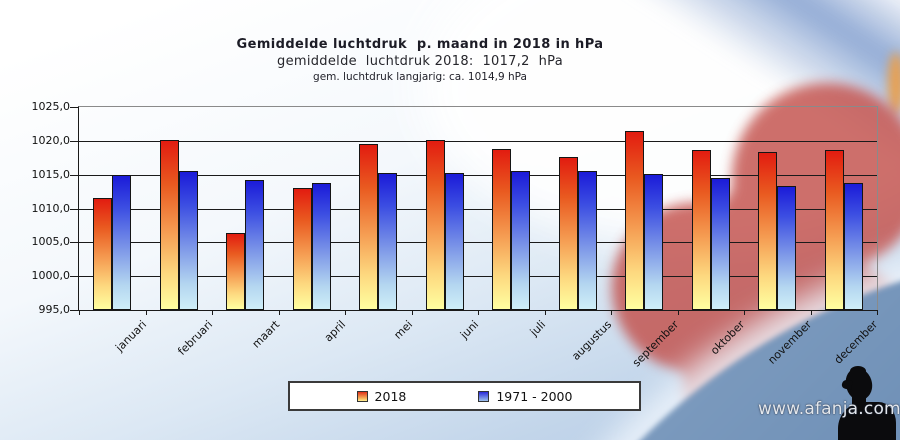 The width and height of the screenshot is (900, 440). What do you see at coordinates (420, 77) in the screenshot?
I see `chart-subtitle-longterm: gem. luchtdruk langjarig: ca. 1014,9 hPa` at bounding box center [420, 77].